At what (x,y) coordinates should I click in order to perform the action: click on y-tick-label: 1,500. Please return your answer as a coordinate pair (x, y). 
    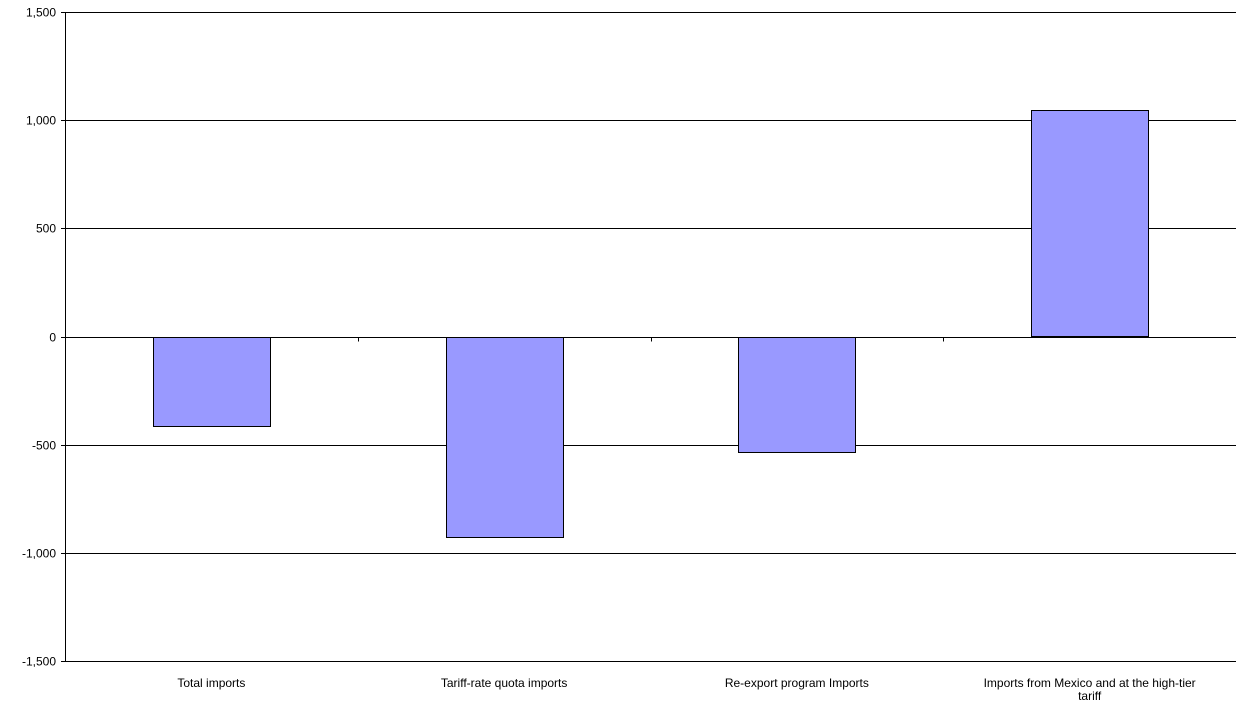
    Looking at the image, I should click on (41, 13).